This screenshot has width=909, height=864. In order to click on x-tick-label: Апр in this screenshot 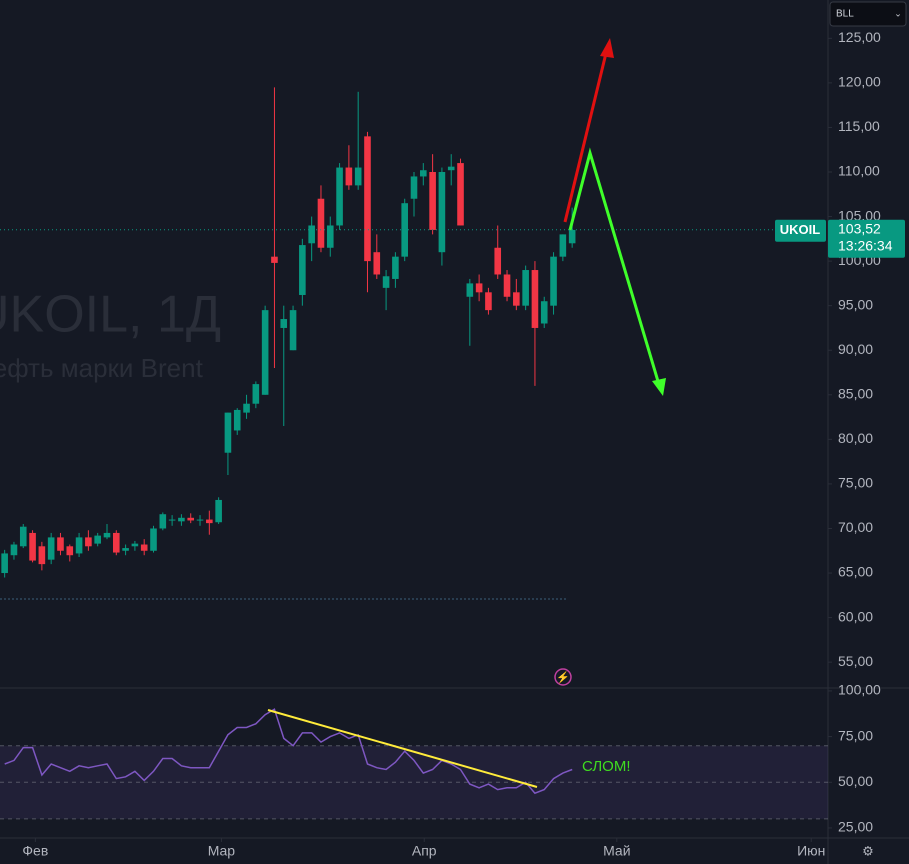, I will do `click(424, 851)`.